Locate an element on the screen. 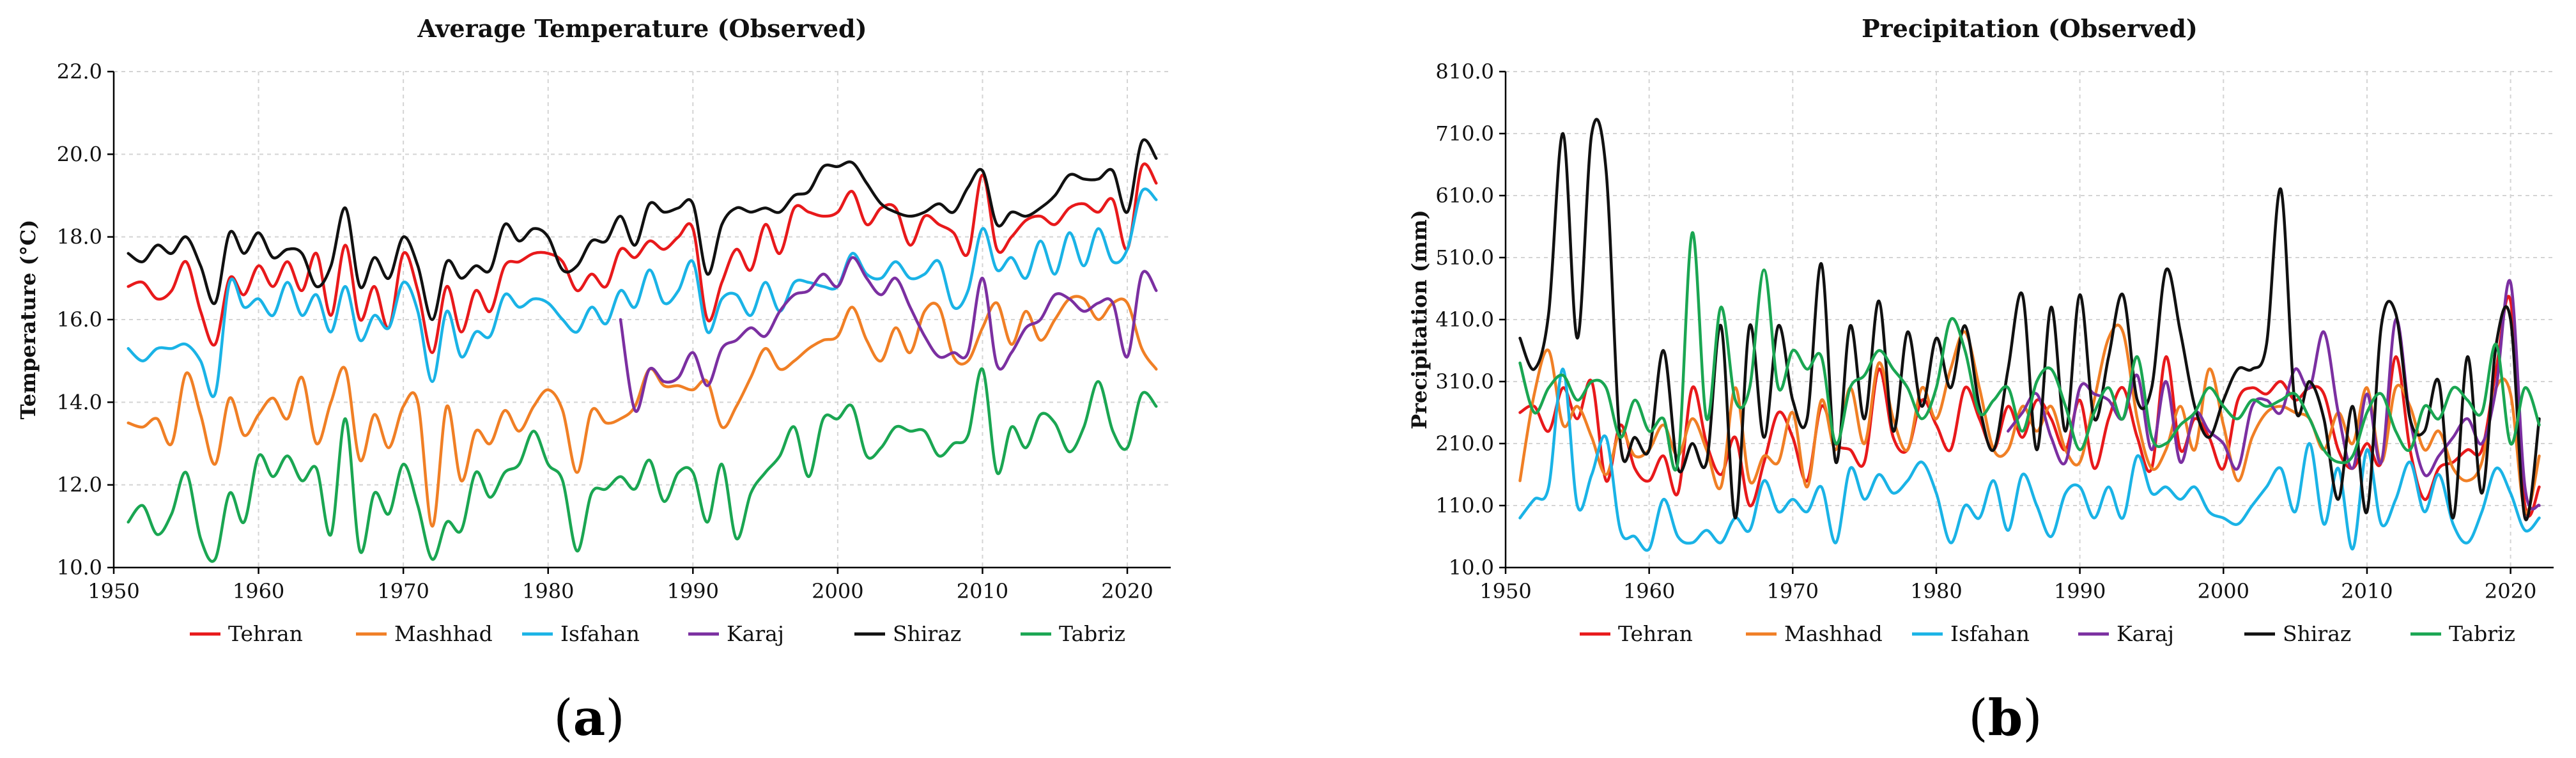  precipitation-chart-title: Precipitation (Observed) is located at coordinates (2030, 28).